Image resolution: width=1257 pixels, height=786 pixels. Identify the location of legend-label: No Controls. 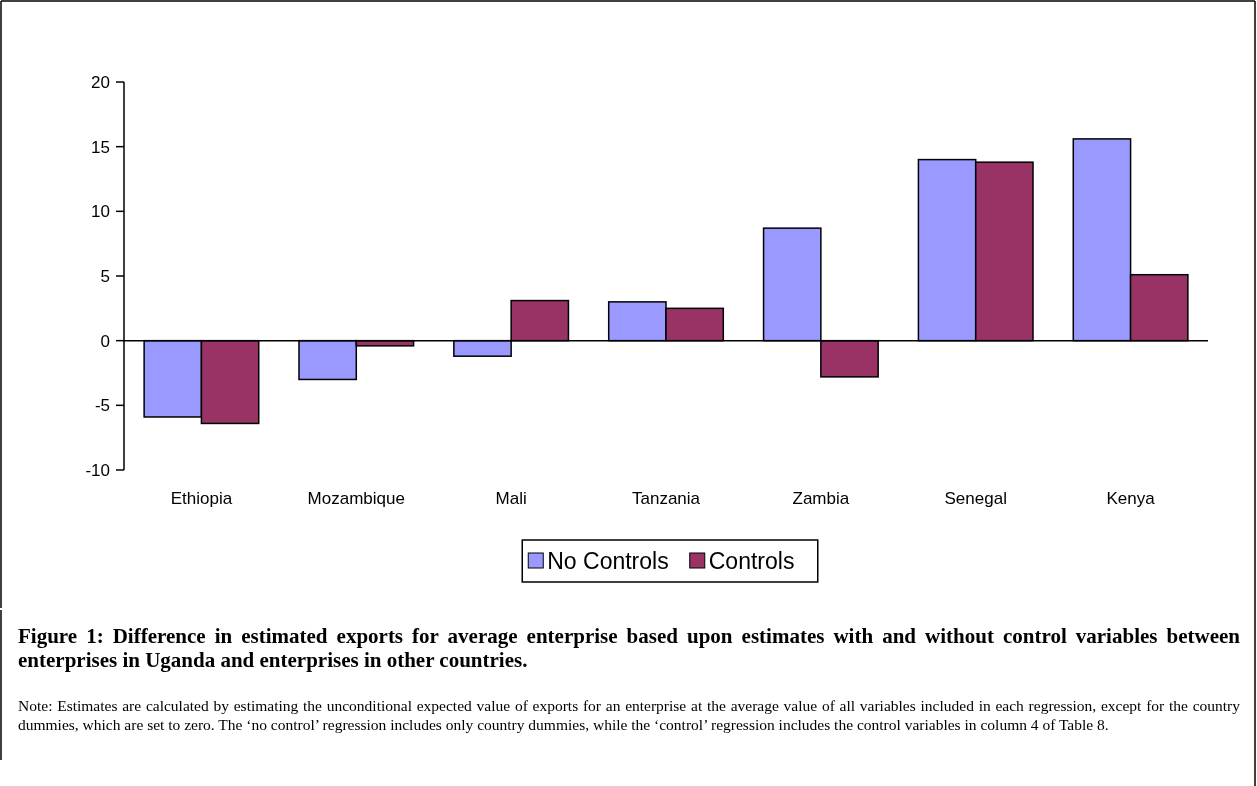
(608, 561).